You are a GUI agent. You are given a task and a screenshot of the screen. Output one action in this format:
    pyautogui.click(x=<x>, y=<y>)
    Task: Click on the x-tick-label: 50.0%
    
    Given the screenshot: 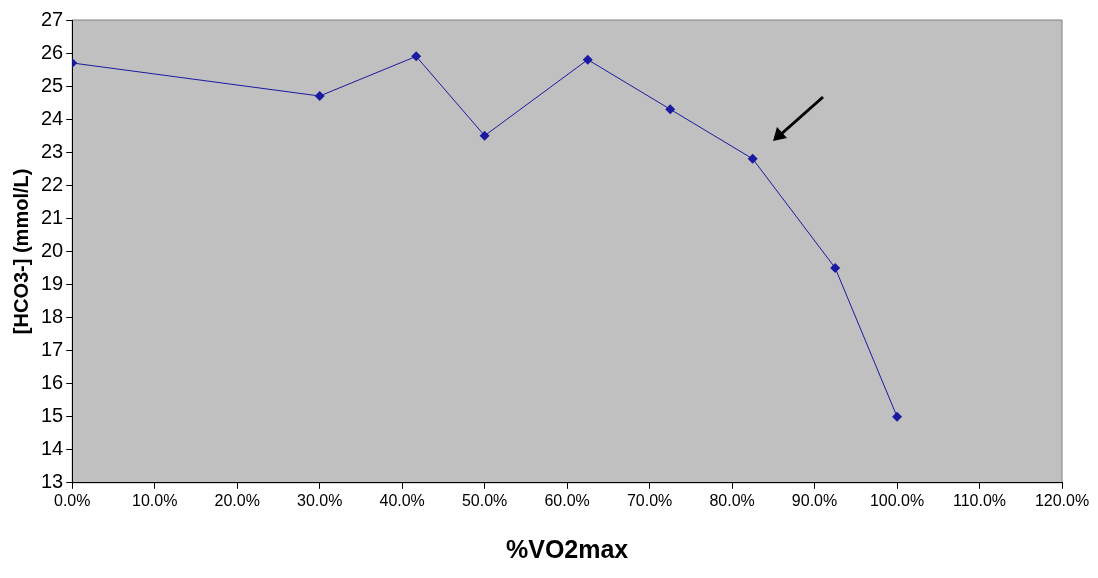 What is the action you would take?
    pyautogui.click(x=484, y=500)
    